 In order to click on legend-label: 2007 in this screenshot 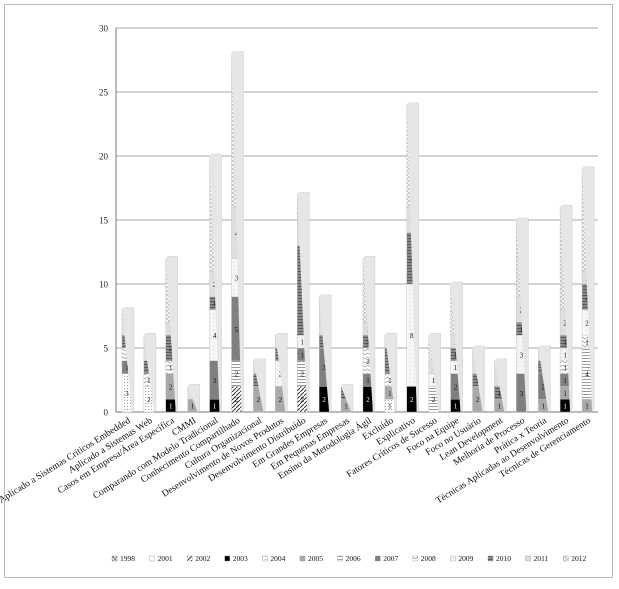, I will do `click(390, 558)`.